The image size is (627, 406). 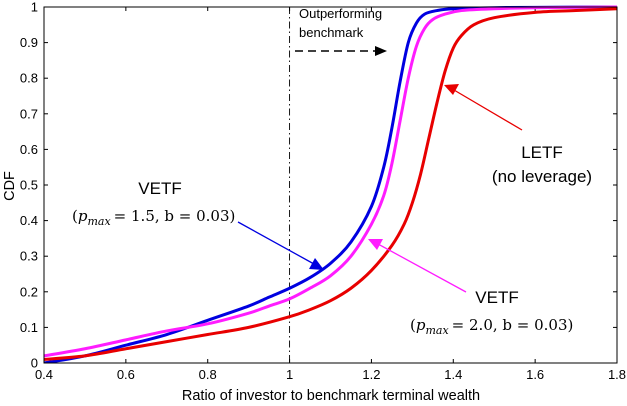 What do you see at coordinates (99, 221) in the screenshot?
I see `vetf-blue-sub: max` at bounding box center [99, 221].